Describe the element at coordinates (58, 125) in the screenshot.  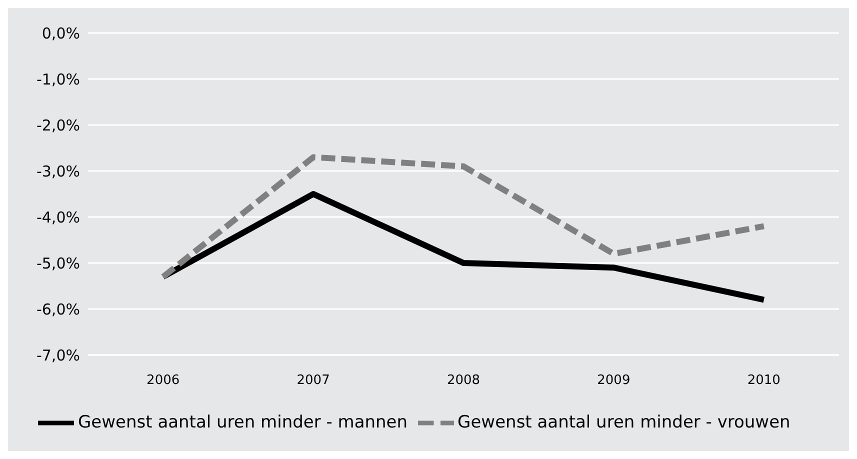
I see `y-tick-label: -2,0%` at that location.